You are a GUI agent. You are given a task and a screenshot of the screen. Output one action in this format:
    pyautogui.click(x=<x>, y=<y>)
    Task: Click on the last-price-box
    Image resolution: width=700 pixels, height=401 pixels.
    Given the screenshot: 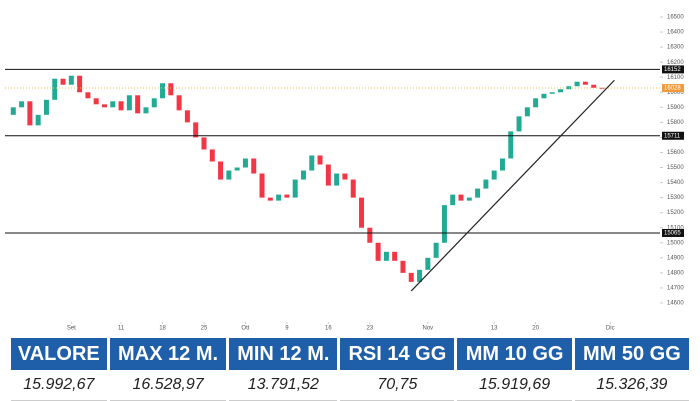 What is the action you would take?
    pyautogui.click(x=673, y=88)
    